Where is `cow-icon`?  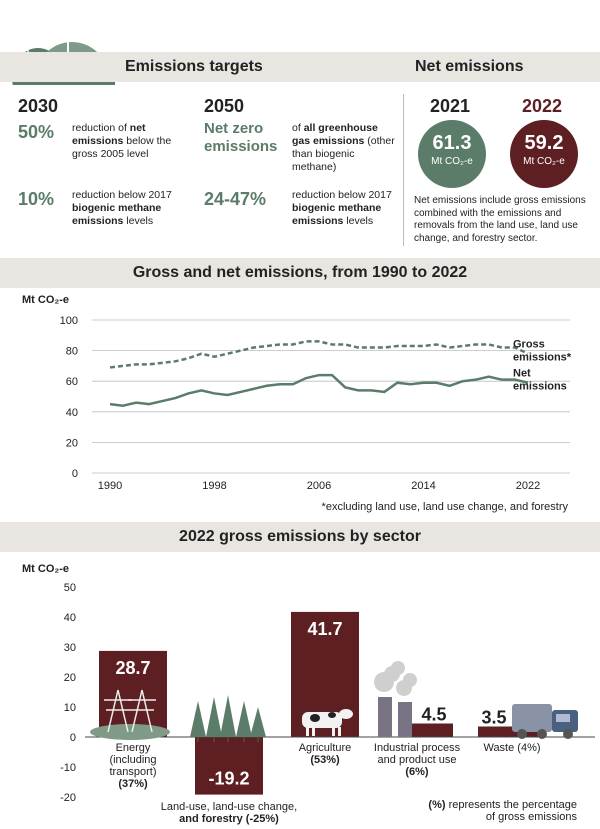 cow-icon is located at coordinates (327, 722).